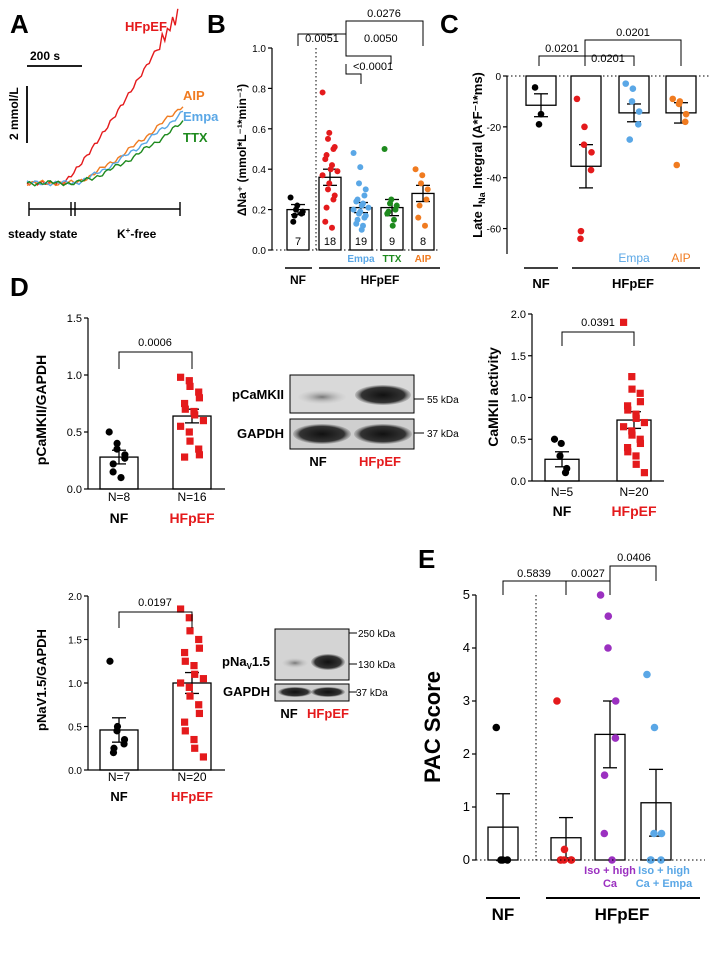 The image size is (720, 960). I want to click on panel-a-letter: A, so click(19, 24).